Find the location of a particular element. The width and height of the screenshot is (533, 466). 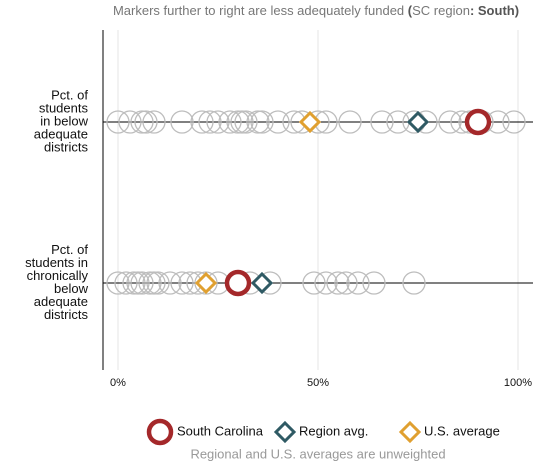

row-label: students in is located at coordinates (56, 262).